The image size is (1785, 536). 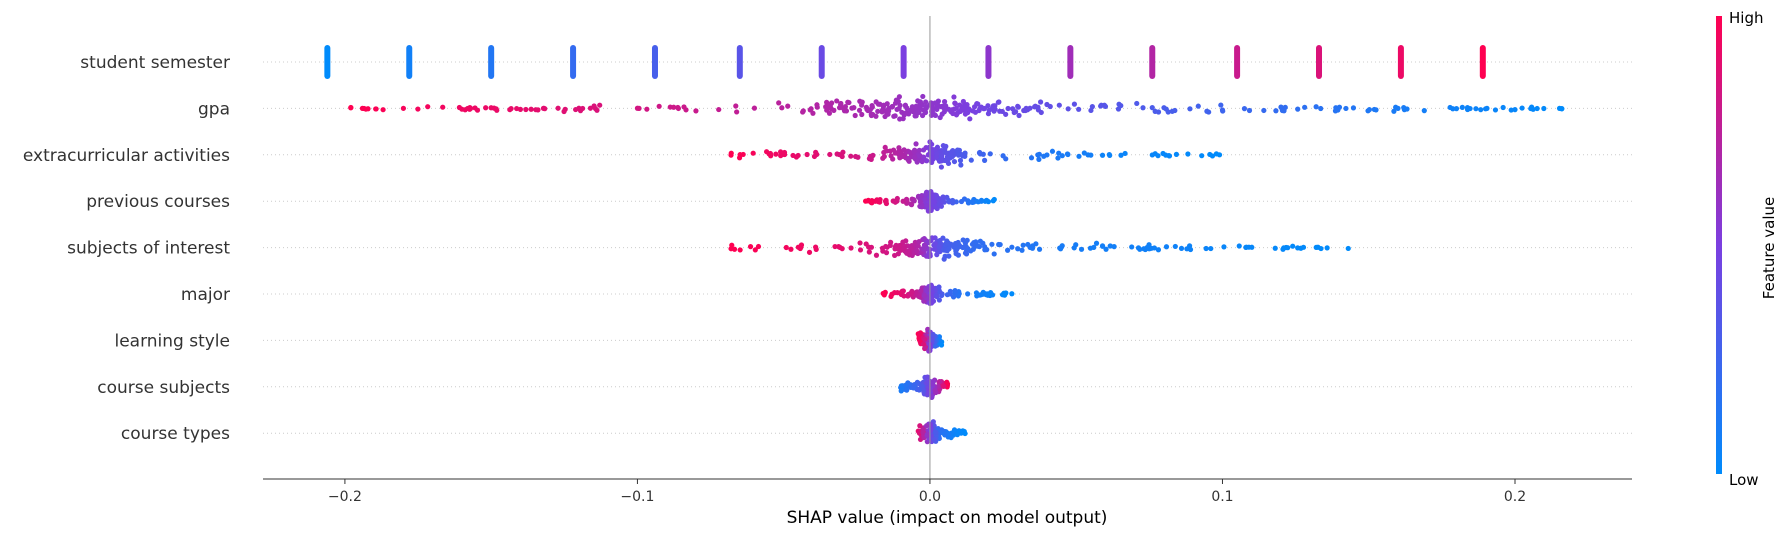 I want to click on feature-label: extracurricular activities, so click(x=126, y=156).